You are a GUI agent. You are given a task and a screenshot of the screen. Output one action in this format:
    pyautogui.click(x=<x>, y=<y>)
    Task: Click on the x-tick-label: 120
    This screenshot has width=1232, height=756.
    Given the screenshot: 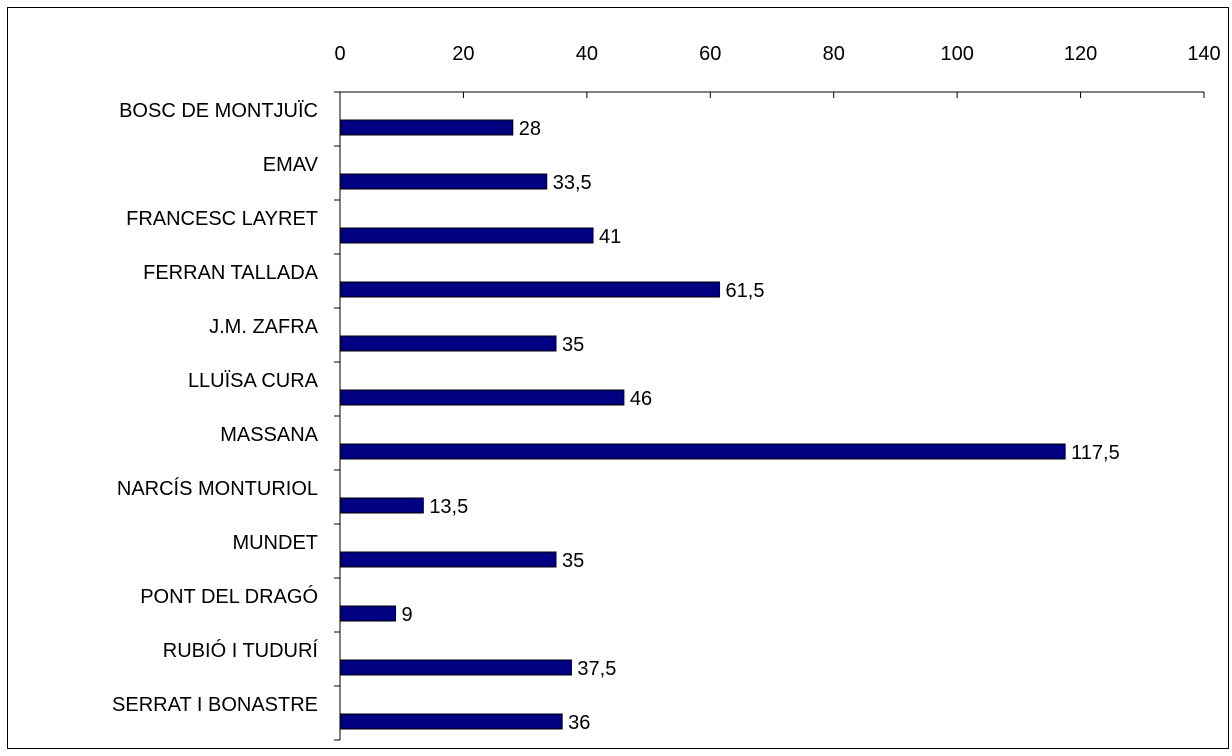 What is the action you would take?
    pyautogui.click(x=1080, y=54)
    